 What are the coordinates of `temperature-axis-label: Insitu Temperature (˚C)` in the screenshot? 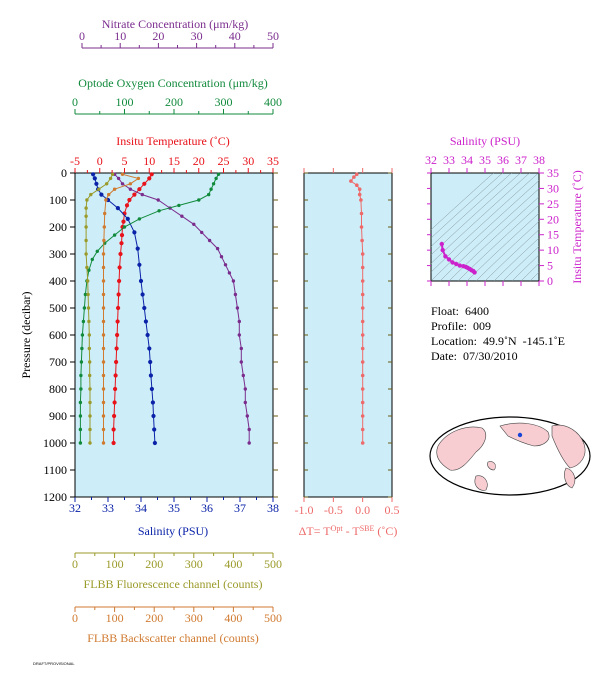 It's located at (173, 141).